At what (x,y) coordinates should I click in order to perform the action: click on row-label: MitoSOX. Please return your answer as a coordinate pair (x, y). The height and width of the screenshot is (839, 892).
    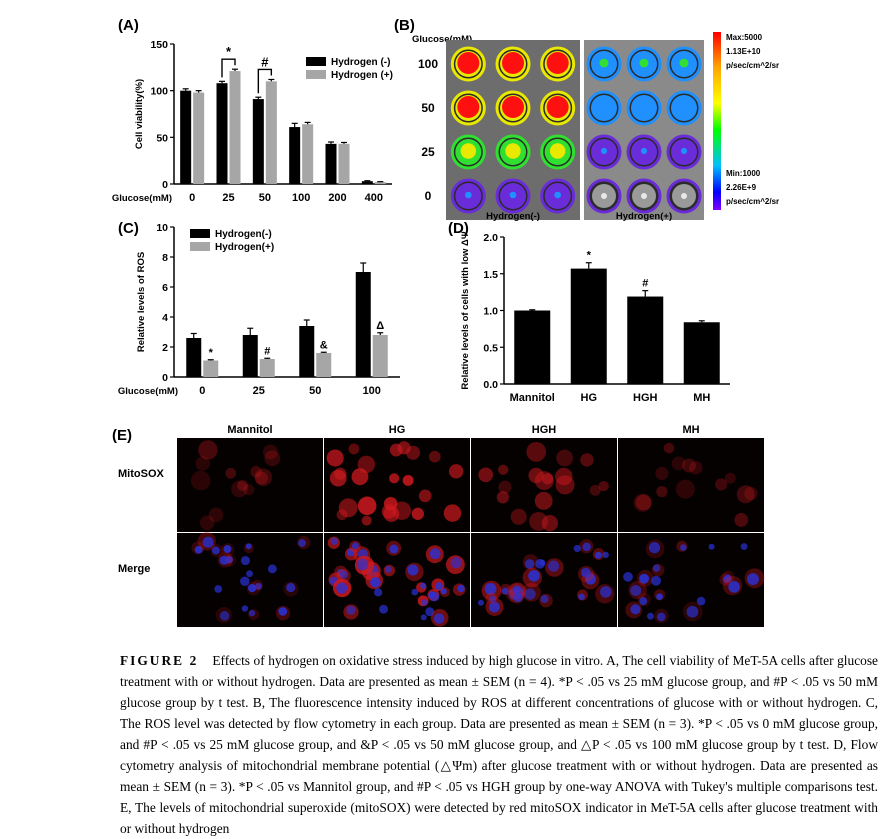
    Looking at the image, I should click on (141, 474).